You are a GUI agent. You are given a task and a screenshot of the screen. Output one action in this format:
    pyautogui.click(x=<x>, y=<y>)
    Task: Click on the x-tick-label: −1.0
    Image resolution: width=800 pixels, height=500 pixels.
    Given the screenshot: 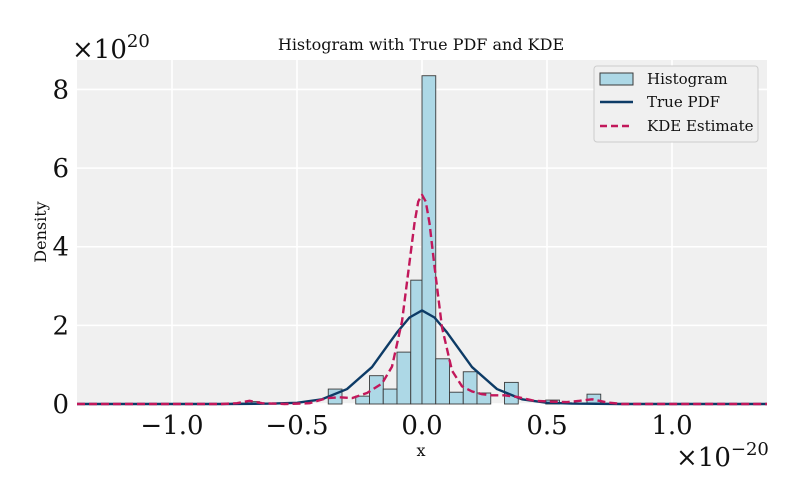 What is the action you would take?
    pyautogui.click(x=171, y=426)
    